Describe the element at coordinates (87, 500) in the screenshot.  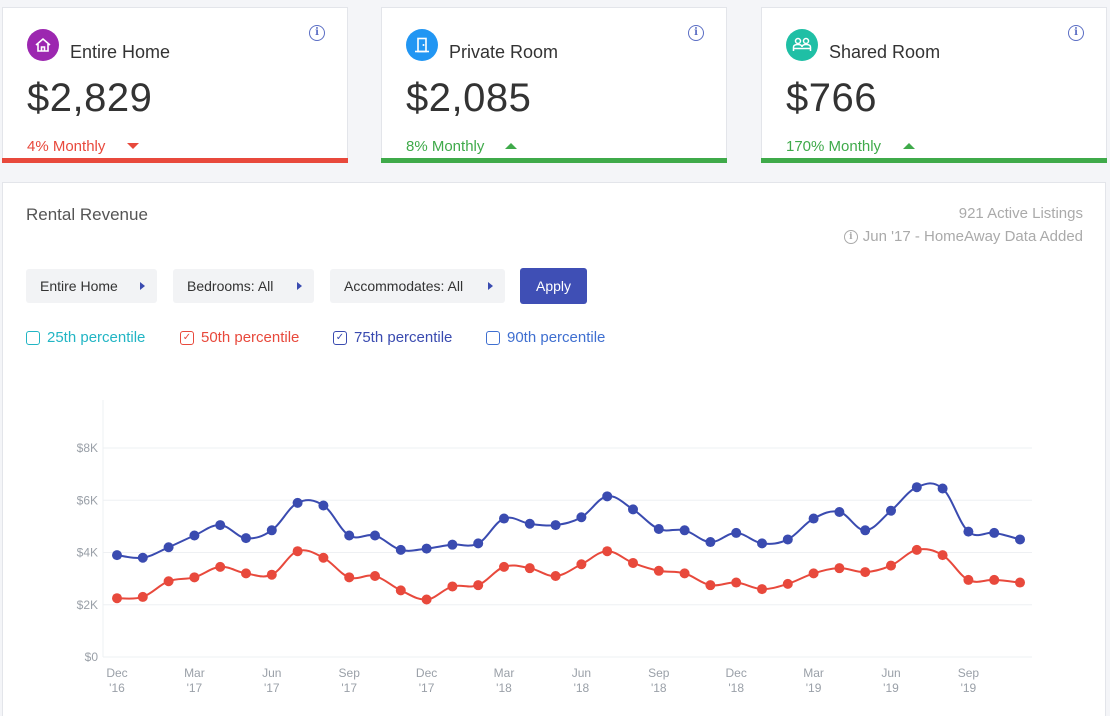
I see `y-tick-label: $6K` at that location.